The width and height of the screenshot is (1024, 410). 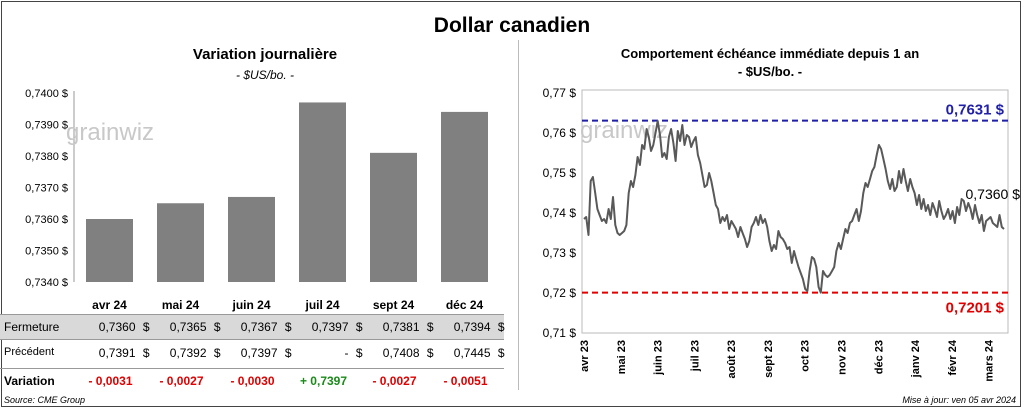 I want to click on table-cell: - 0,0030, so click(x=252, y=381).